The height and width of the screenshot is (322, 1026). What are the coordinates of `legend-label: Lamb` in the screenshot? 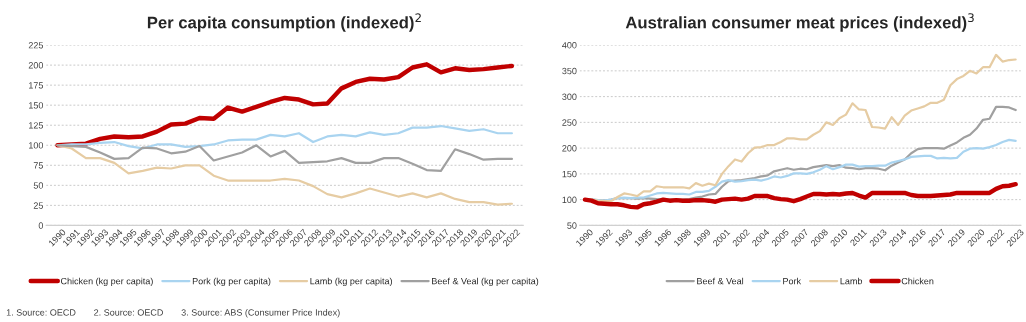 It's located at (851, 281).